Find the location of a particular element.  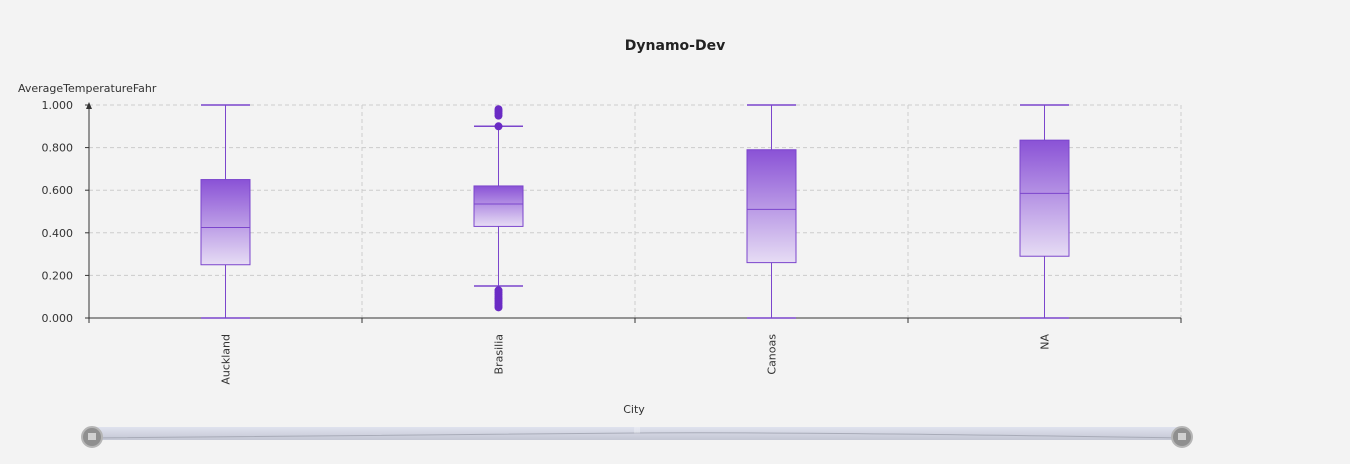

box-canoas is located at coordinates (771, 206).